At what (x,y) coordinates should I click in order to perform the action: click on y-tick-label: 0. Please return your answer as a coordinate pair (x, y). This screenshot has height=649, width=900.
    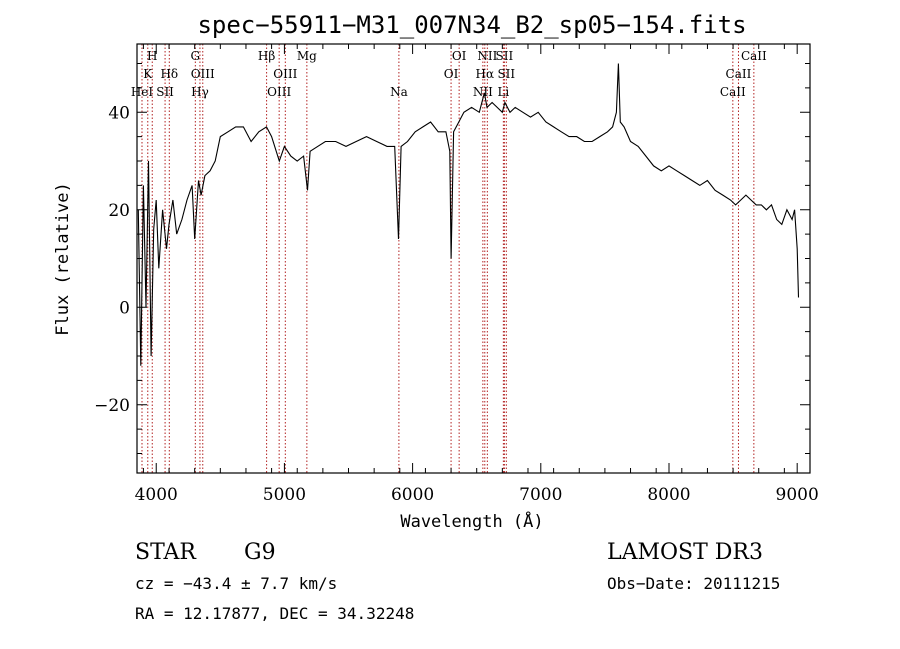
    Looking at the image, I should click on (124, 308).